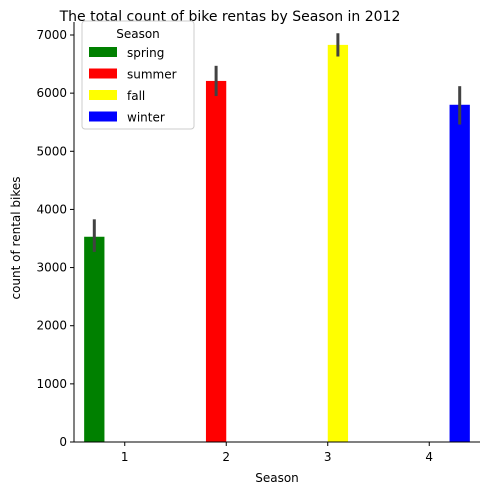  I want to click on y-axis-title: count of rental bikes, so click(16, 237).